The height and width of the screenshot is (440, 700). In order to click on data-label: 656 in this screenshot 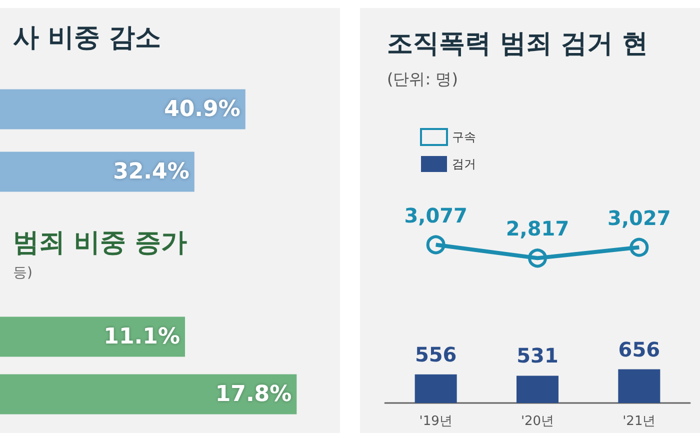, I will do `click(639, 349)`.